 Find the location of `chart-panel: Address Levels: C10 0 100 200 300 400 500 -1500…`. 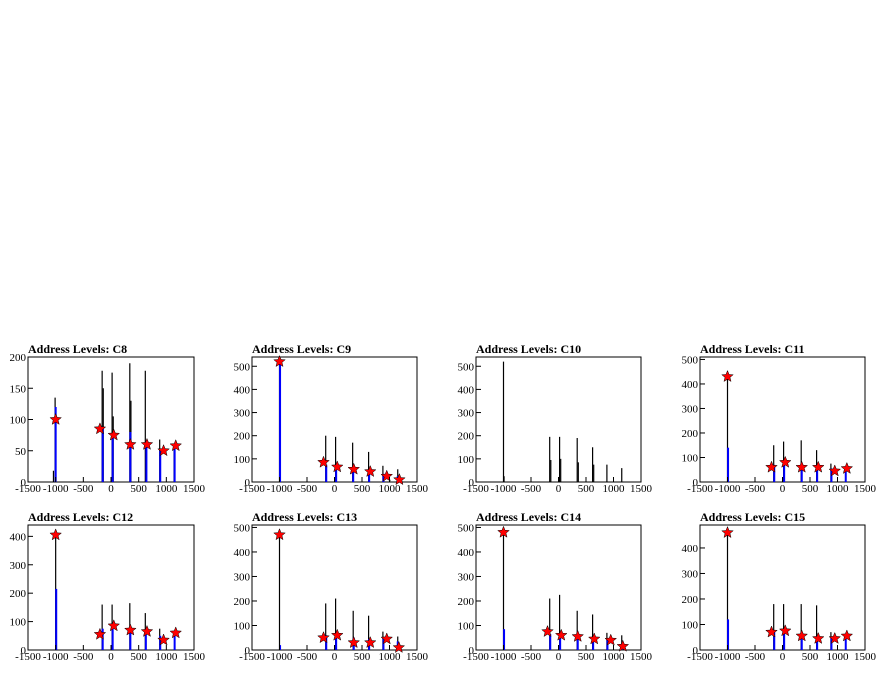

chart-panel: Address Levels: C10 0 100 200 300 400 500 -1500… is located at coordinates (555, 418).